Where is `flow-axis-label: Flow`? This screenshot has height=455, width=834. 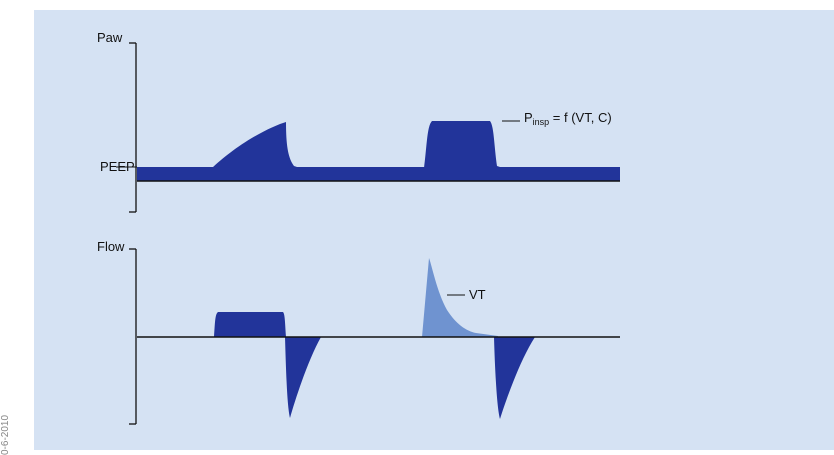 flow-axis-label: Flow is located at coordinates (111, 246).